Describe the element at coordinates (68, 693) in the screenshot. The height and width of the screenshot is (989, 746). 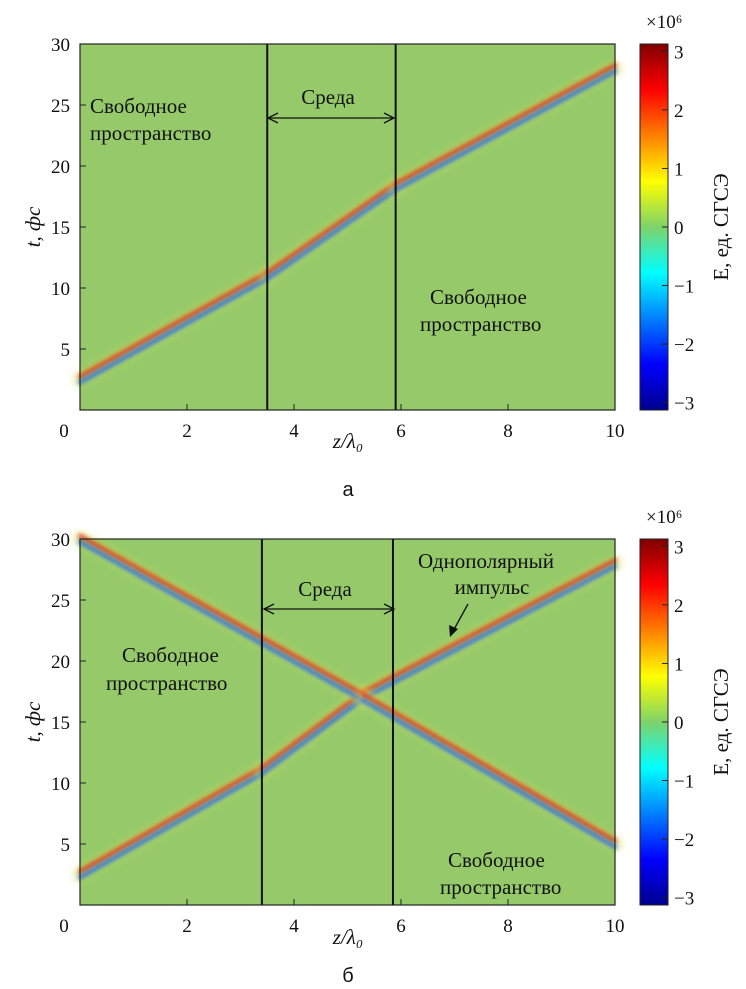
I see `y-ticks-b: 5 10 15 20 25 30` at that location.